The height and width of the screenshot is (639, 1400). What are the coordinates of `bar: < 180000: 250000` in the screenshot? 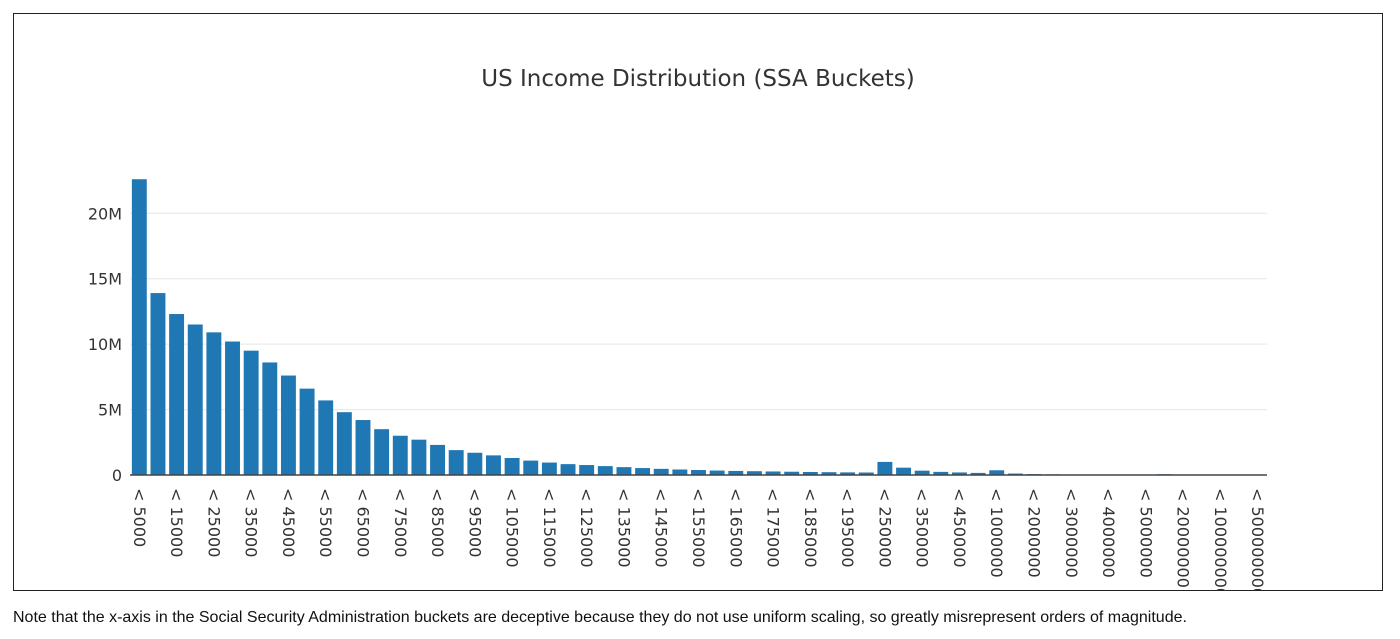 It's located at (792, 473).